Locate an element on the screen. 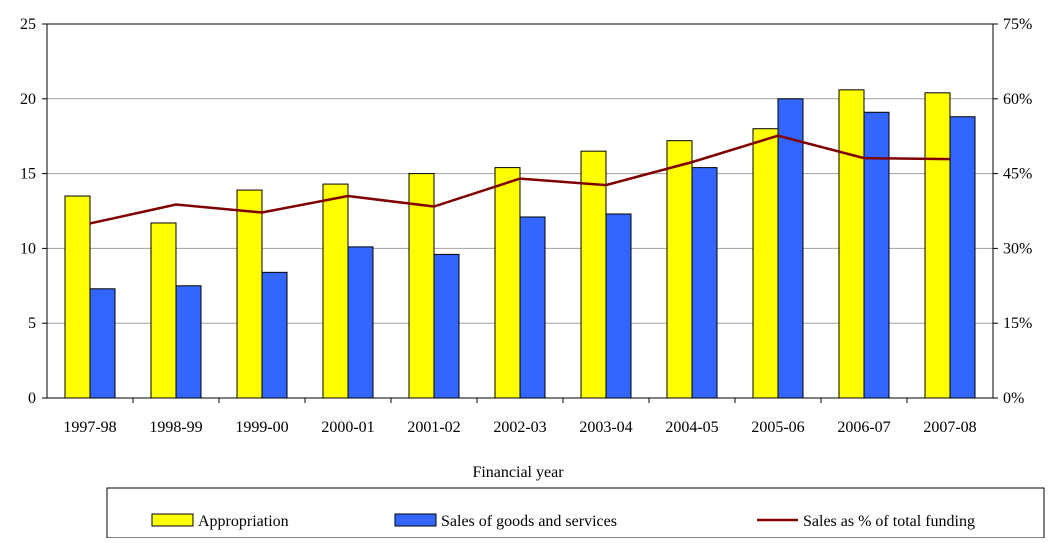 Image resolution: width=1051 pixels, height=543 pixels. y-axis-right: 0% 15% 30% 45% 60% 75% is located at coordinates (1012, 211).